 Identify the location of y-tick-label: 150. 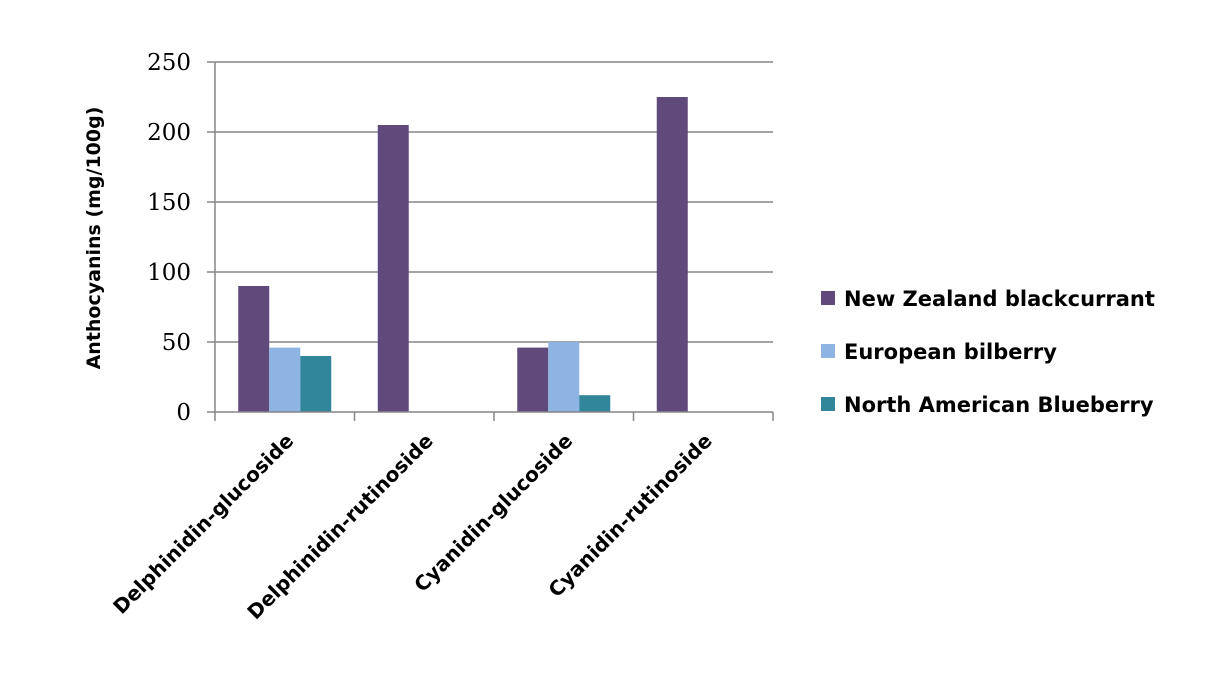
(169, 203).